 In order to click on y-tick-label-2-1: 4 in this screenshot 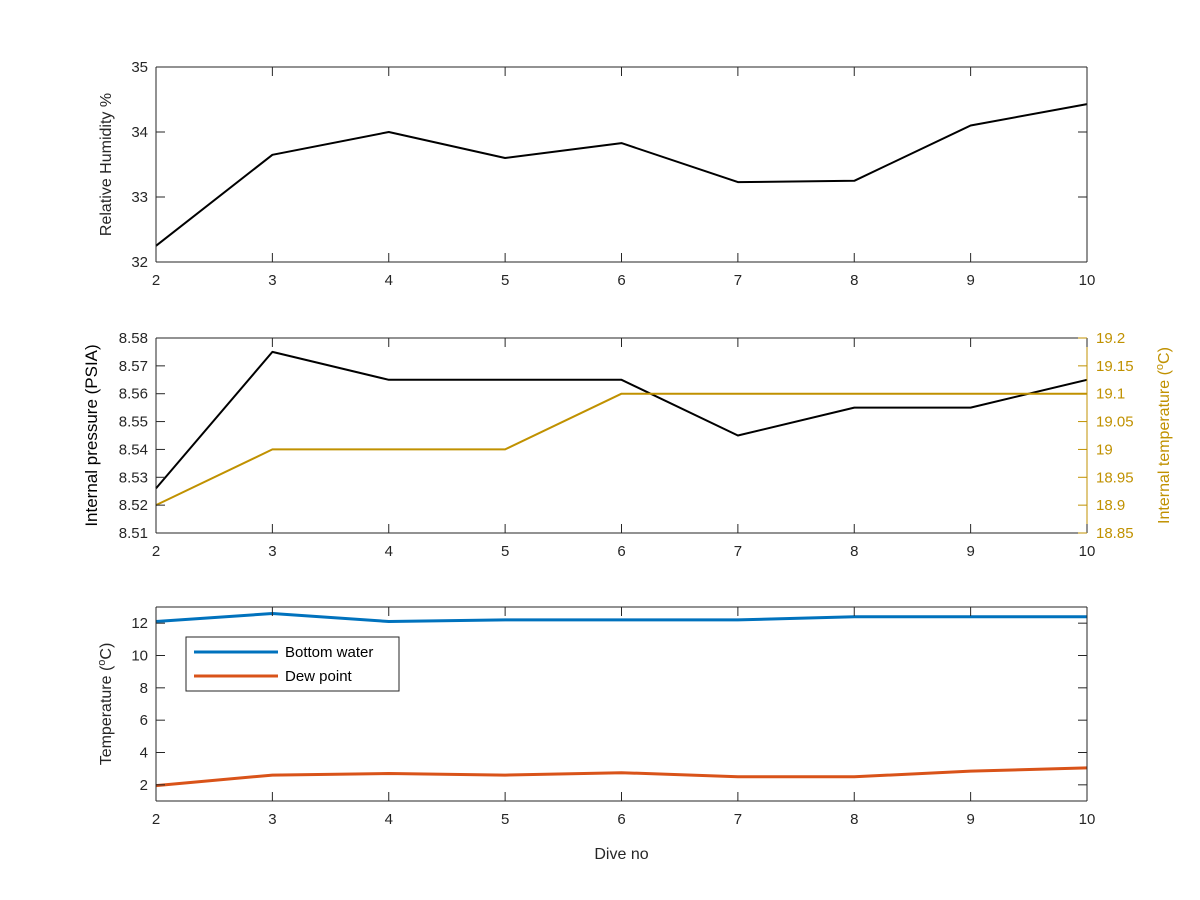, I will do `click(144, 753)`.